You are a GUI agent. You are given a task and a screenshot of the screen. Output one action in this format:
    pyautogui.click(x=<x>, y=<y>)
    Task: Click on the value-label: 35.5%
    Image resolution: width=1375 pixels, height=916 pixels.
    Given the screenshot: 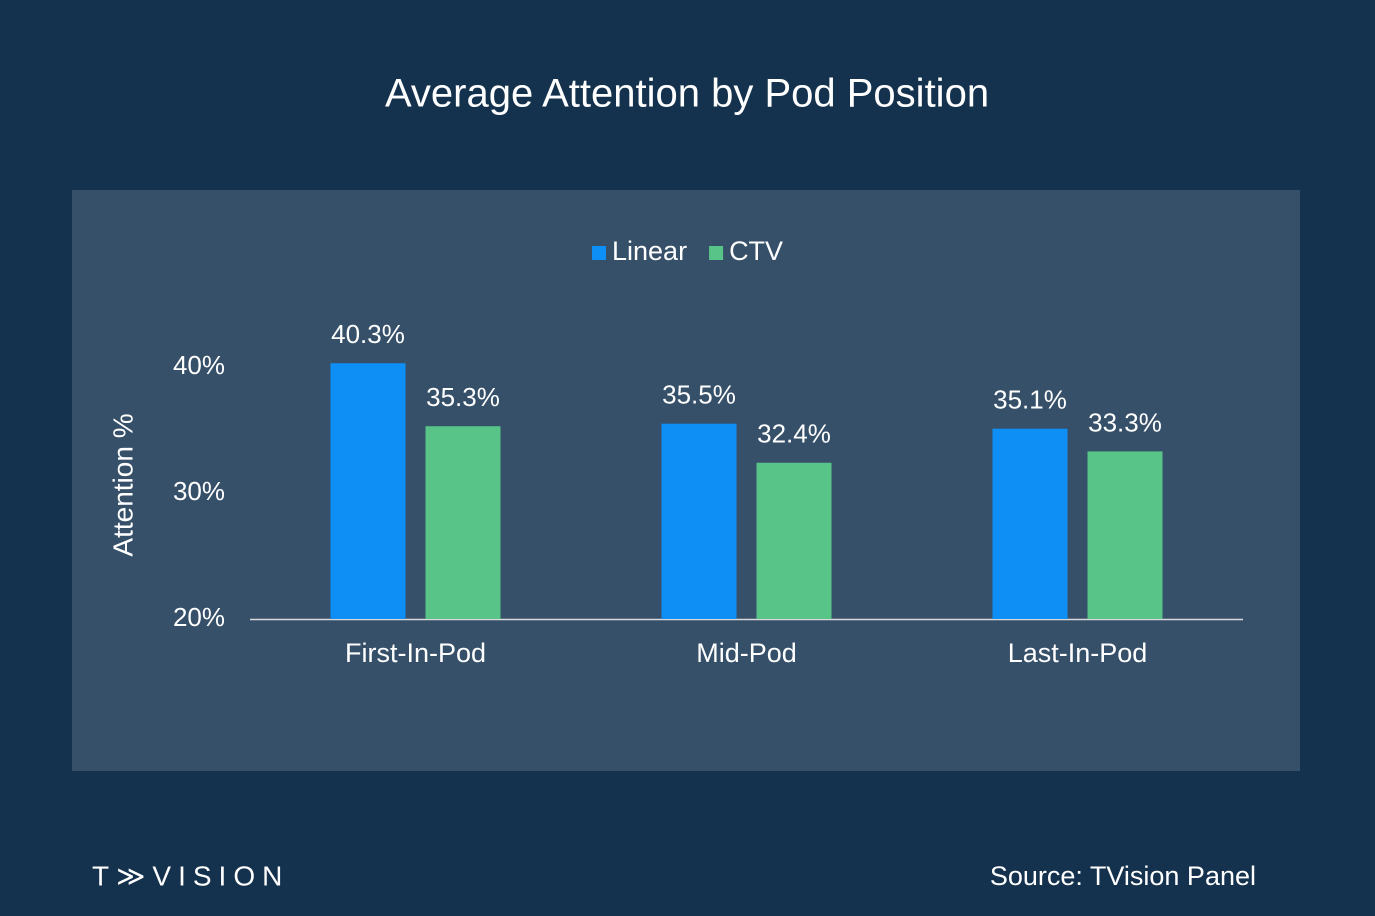 What is the action you would take?
    pyautogui.click(x=699, y=395)
    